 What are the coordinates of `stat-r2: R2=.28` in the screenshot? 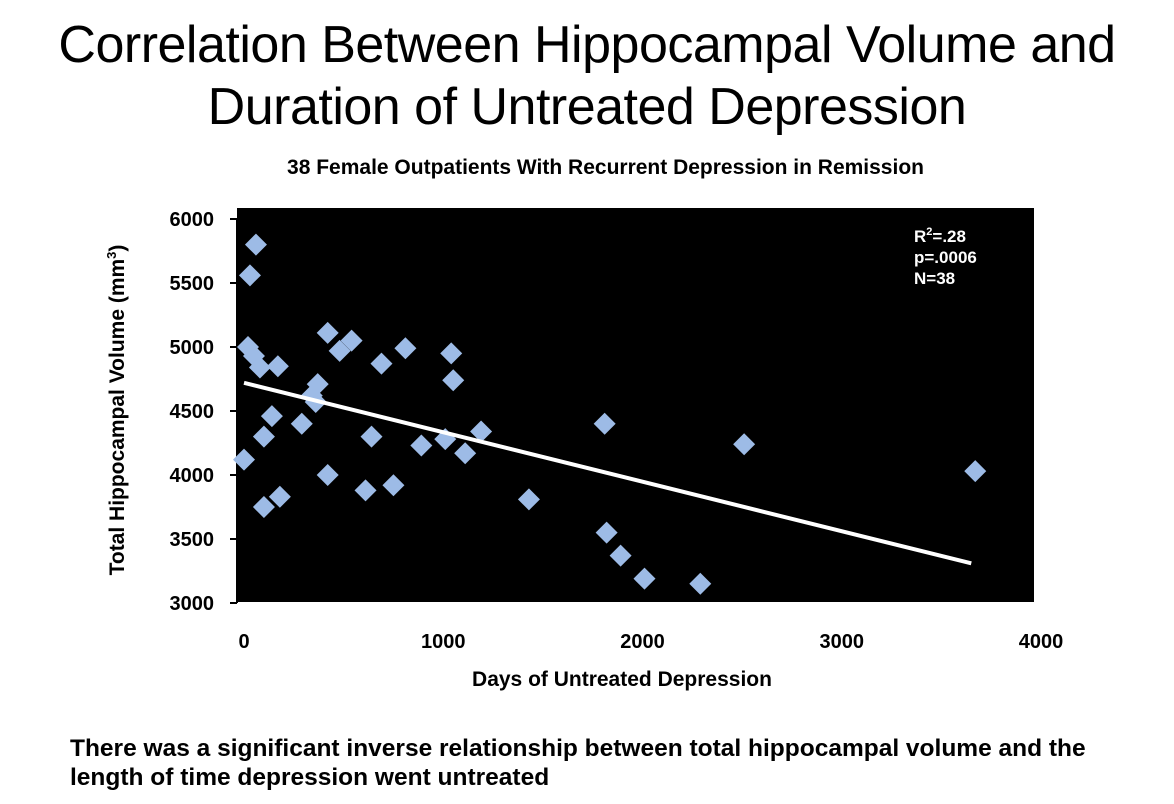 It's located at (940, 236).